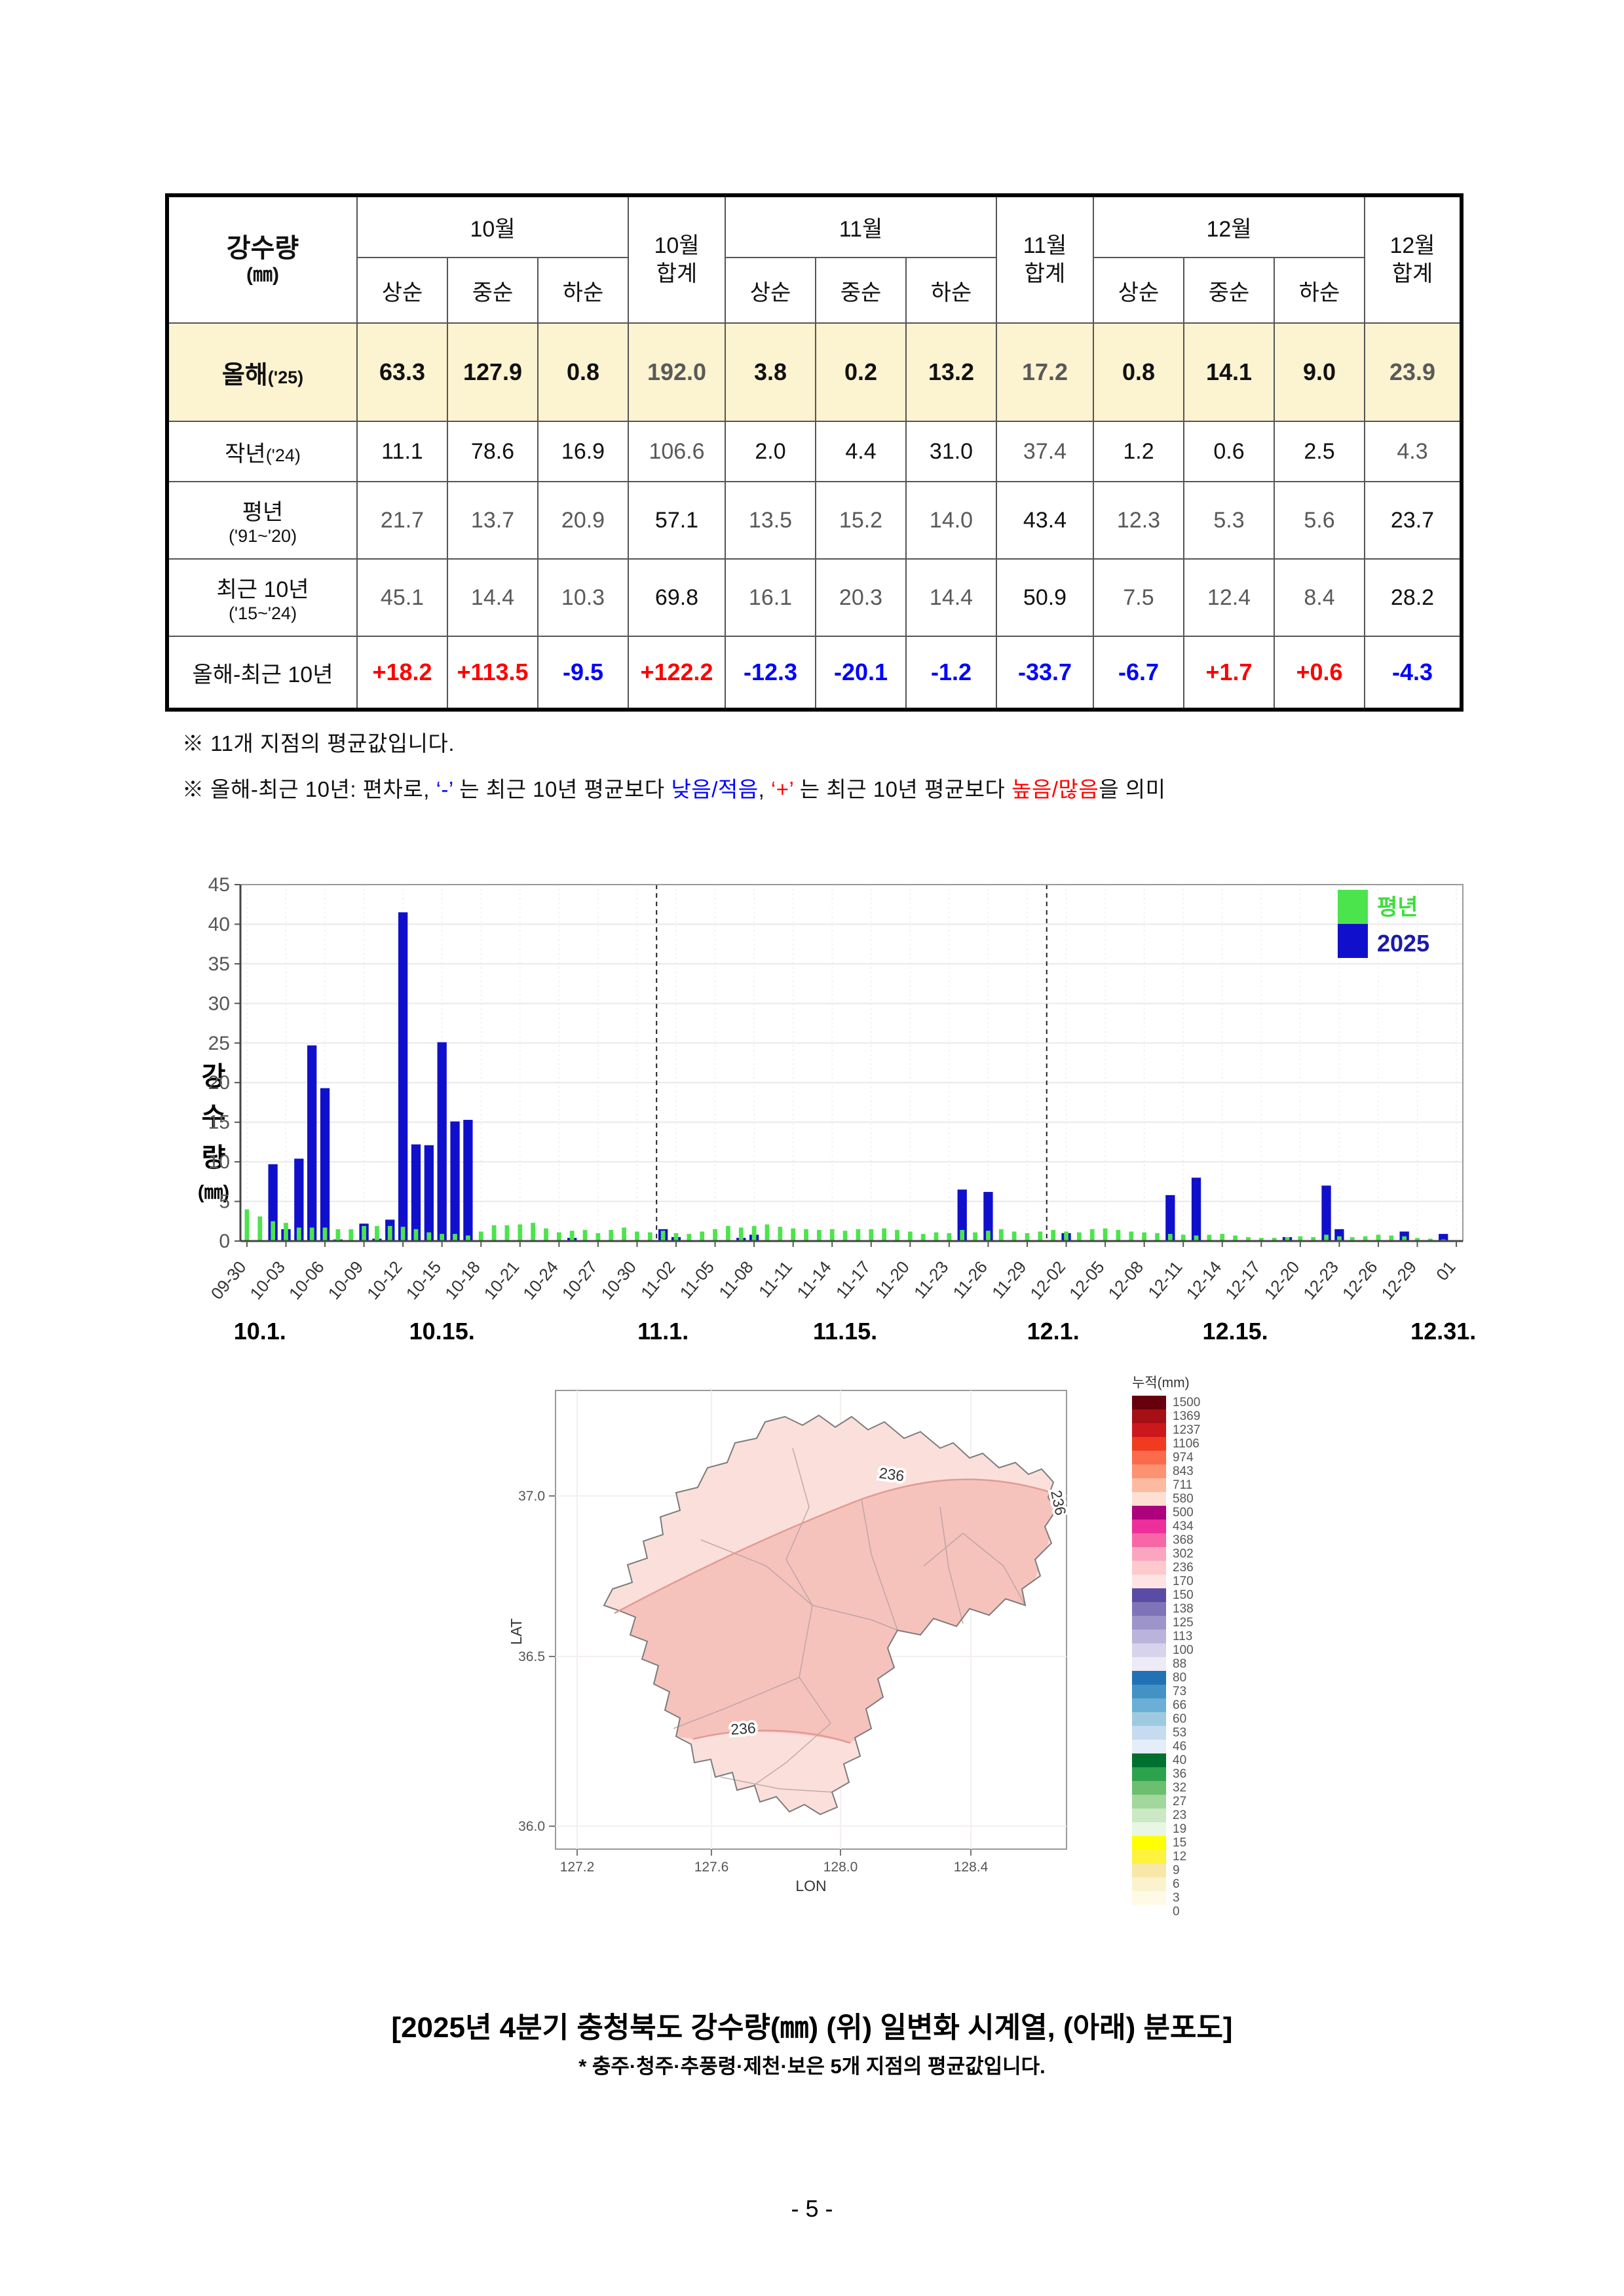 The height and width of the screenshot is (2296, 1624). What do you see at coordinates (1353, 907) in the screenshot?
I see `legend-swatch-normal` at bounding box center [1353, 907].